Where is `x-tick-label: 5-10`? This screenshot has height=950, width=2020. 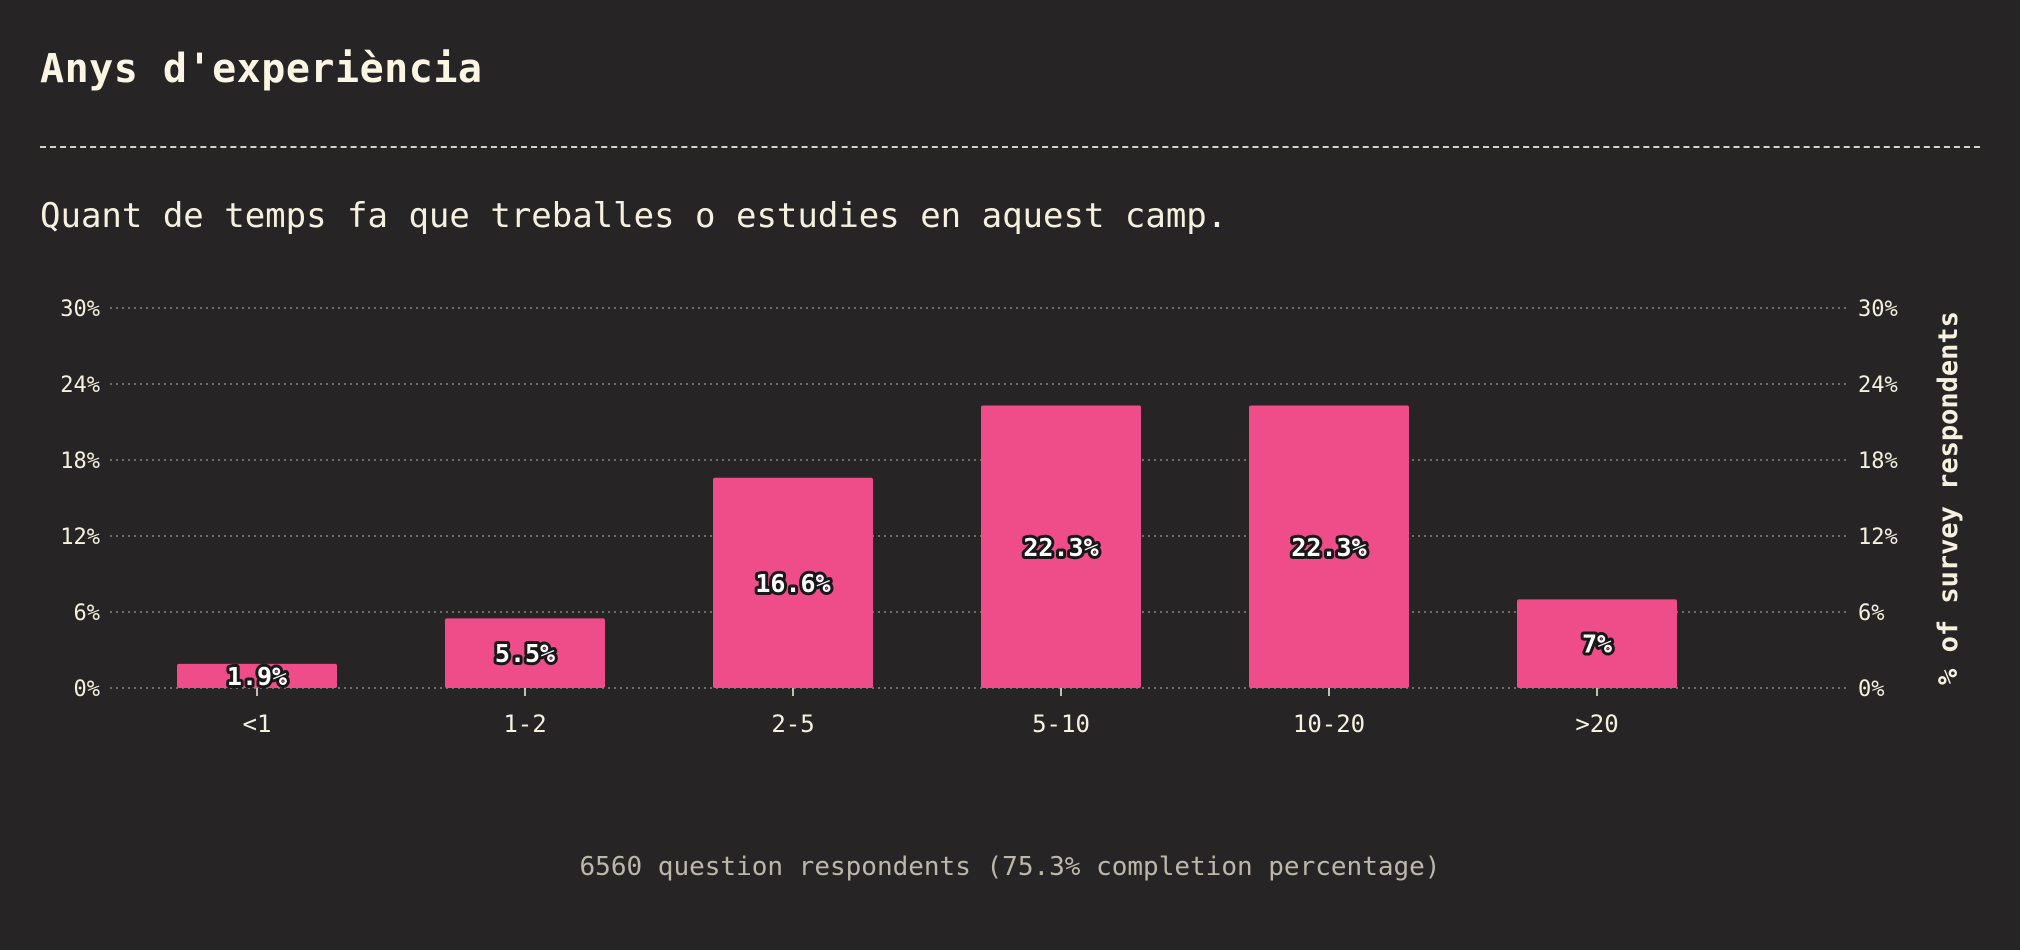 x-tick-label: 5-10 is located at coordinates (1061, 724).